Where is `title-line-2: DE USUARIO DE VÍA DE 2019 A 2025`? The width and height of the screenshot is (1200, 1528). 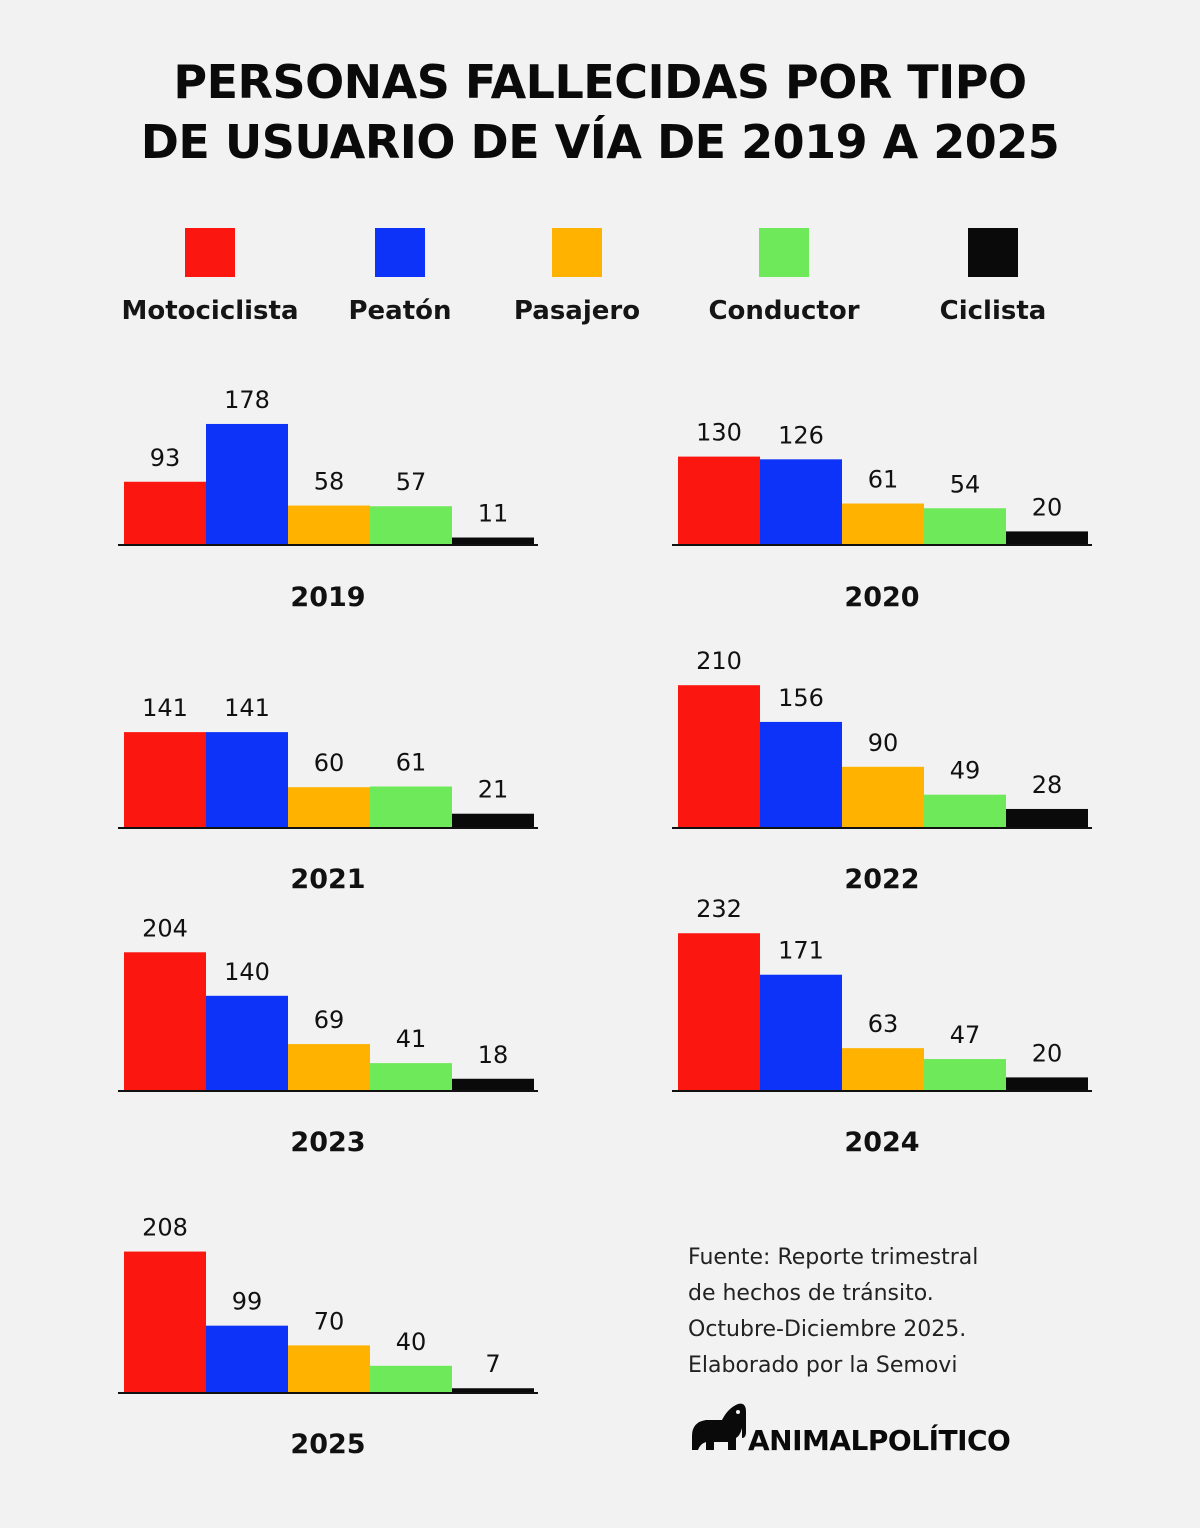 title-line-2: DE USUARIO DE VÍA DE 2019 A 2025 is located at coordinates (600, 142).